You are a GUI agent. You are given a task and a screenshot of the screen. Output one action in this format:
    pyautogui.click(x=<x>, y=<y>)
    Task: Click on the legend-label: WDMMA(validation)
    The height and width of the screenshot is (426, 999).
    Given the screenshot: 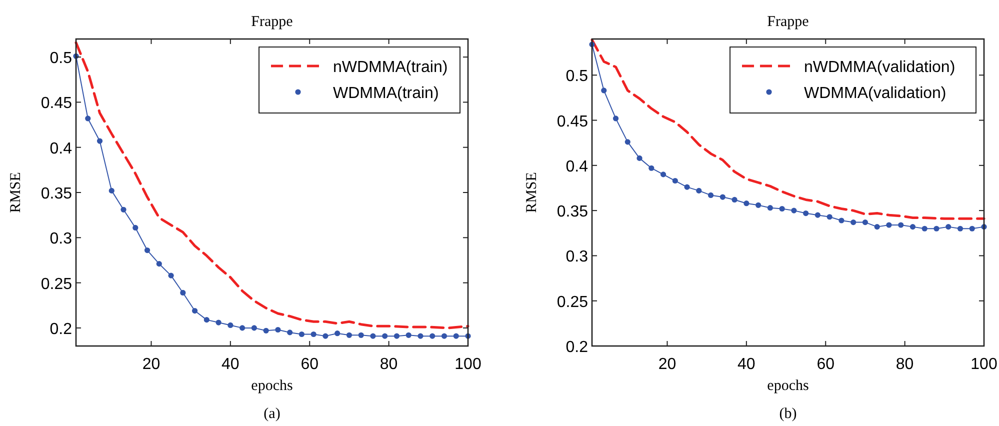 What is the action you would take?
    pyautogui.click(x=875, y=93)
    